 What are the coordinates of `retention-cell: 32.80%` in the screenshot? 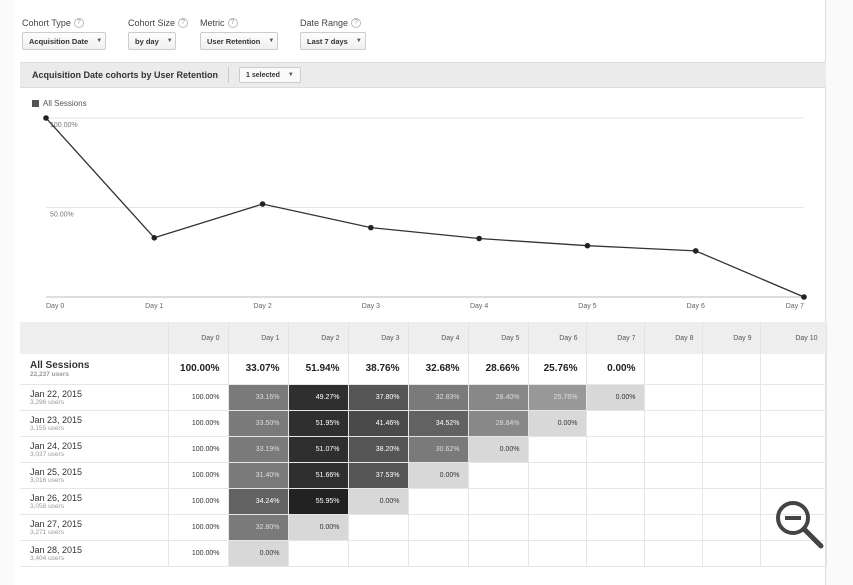 It's located at (258, 527).